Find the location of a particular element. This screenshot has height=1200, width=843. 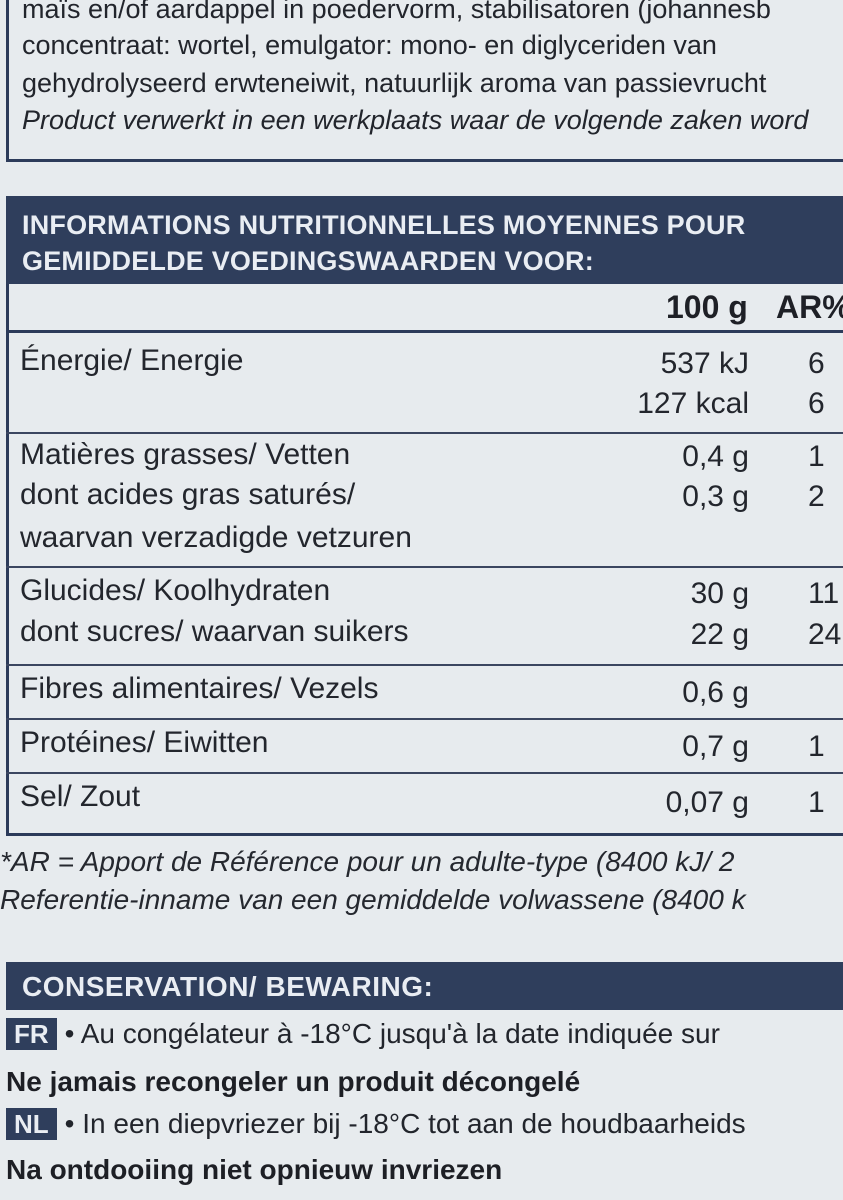

value-energy-kcal: 127 kcal is located at coordinates (693, 403).